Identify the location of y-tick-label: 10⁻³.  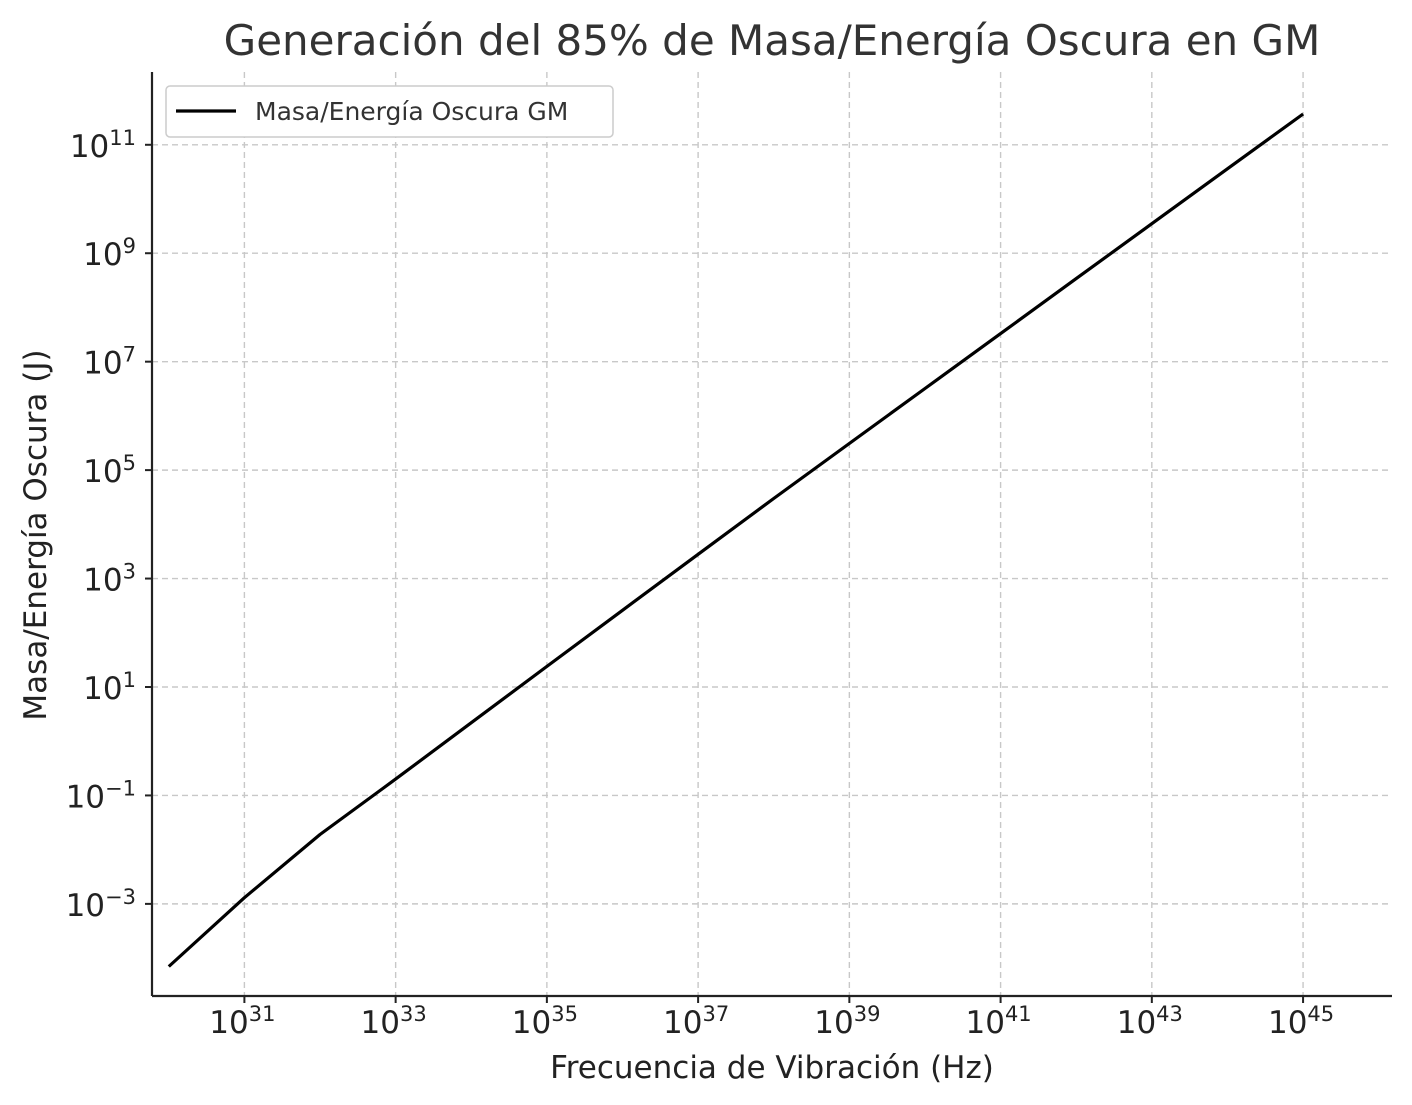
(101, 904).